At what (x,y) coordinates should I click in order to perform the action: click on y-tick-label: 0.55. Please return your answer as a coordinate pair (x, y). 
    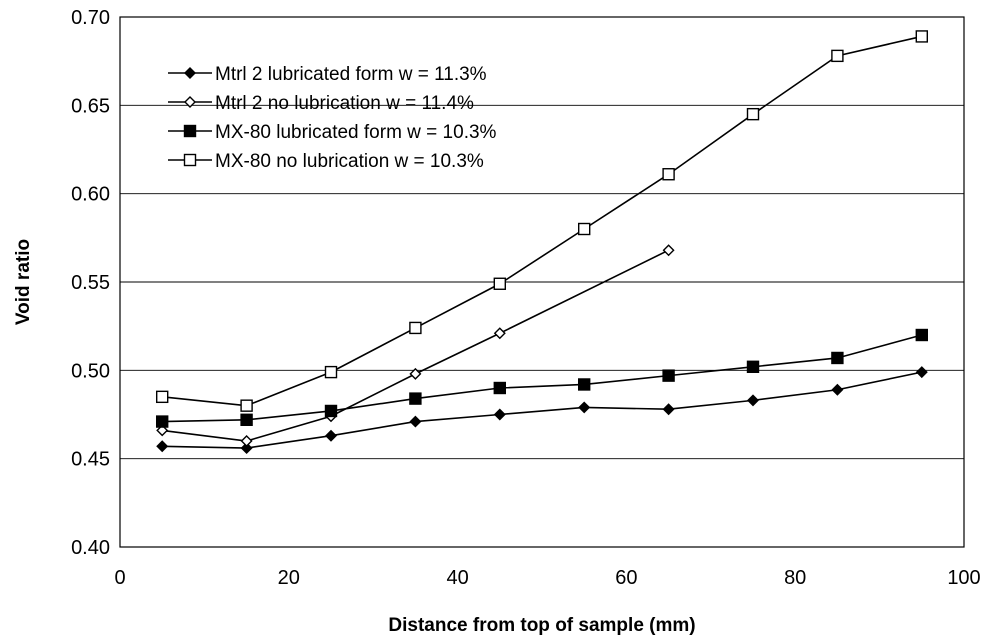
    Looking at the image, I should click on (90, 283).